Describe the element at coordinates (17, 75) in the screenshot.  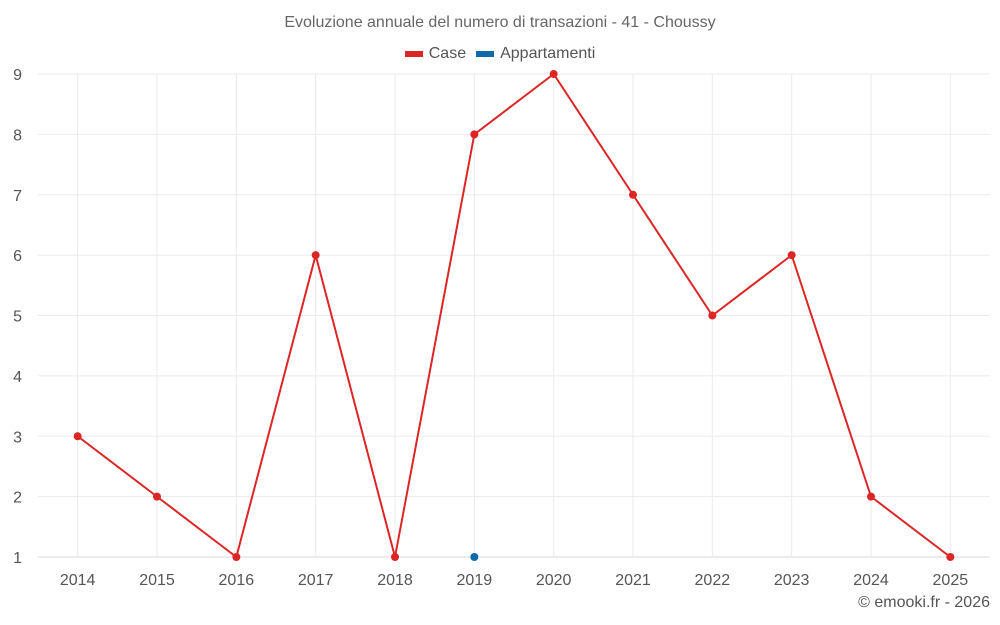
I see `y-tick-label: 9` at that location.